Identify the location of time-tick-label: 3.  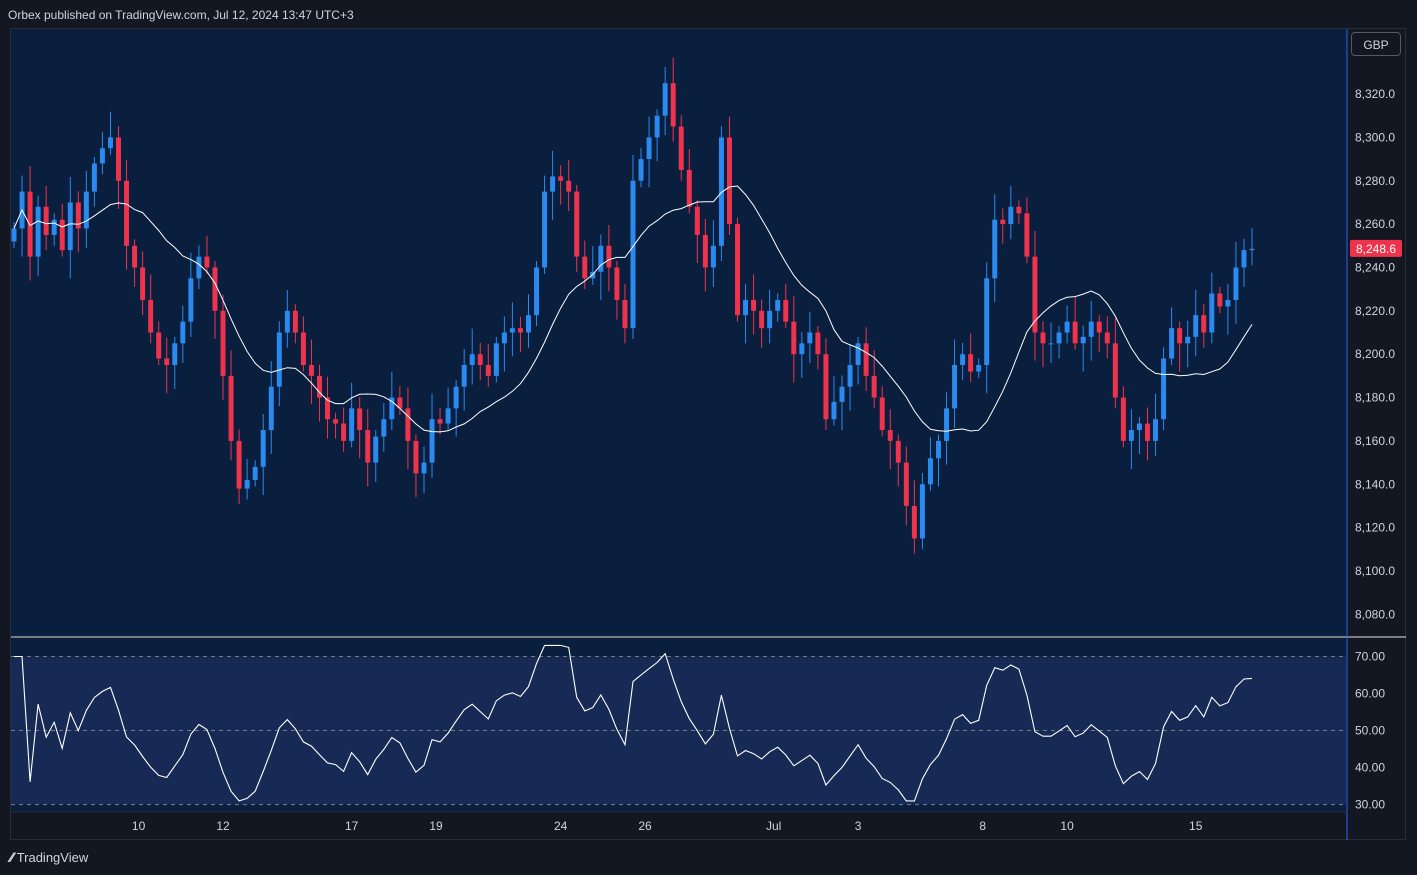
(858, 826).